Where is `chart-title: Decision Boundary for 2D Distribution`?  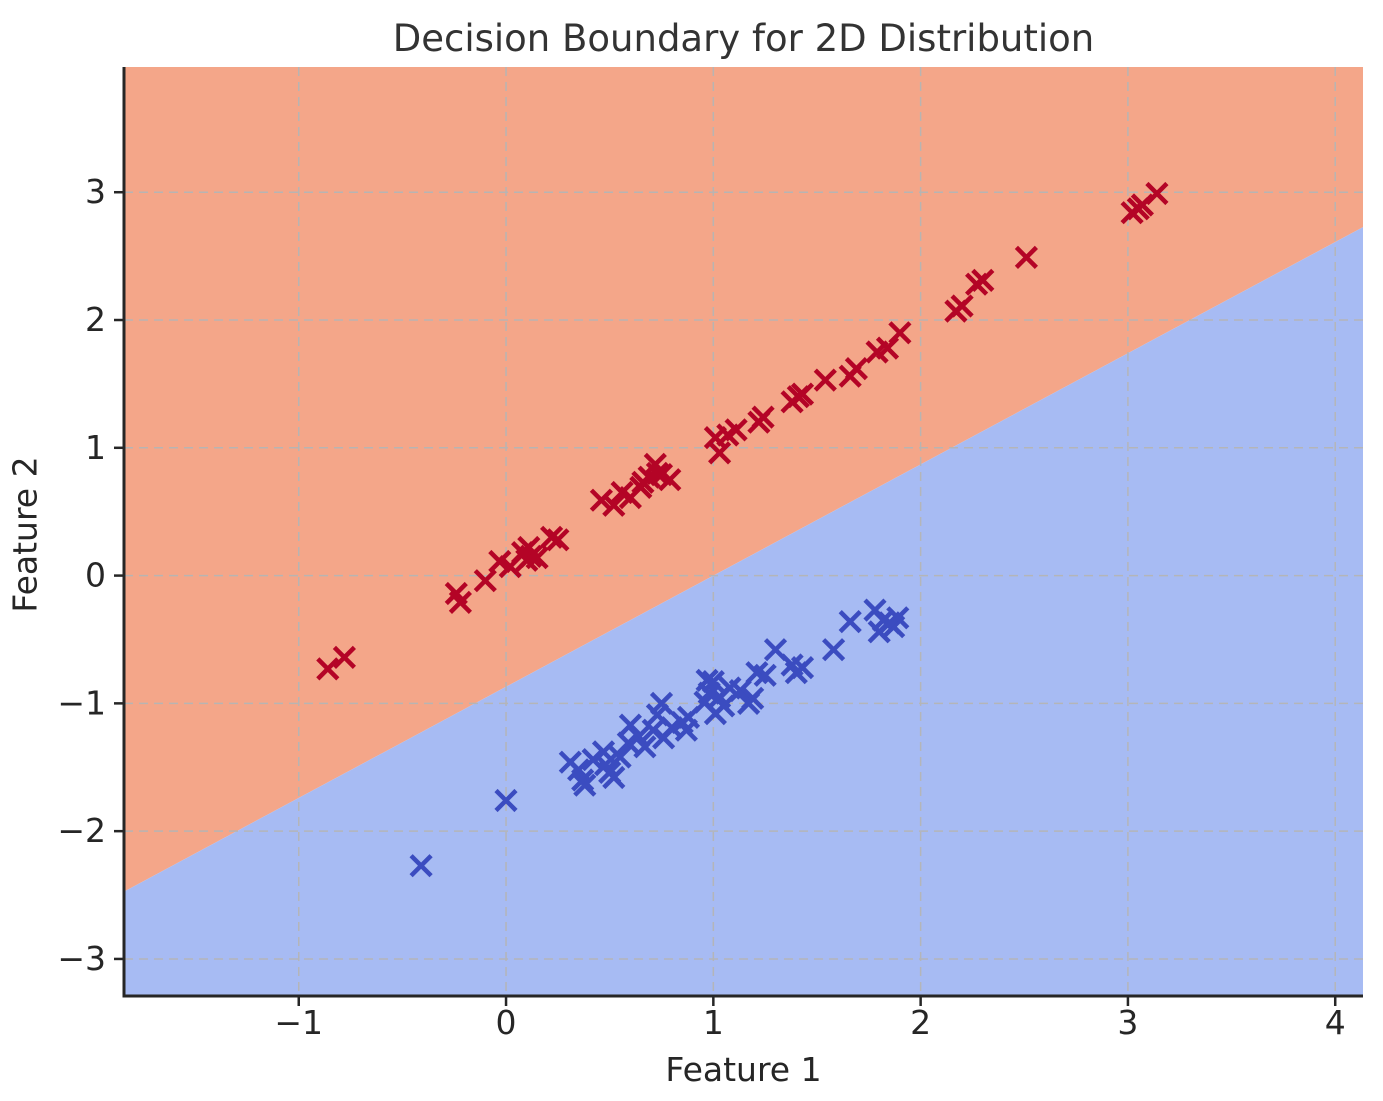
chart-title: Decision Boundary for 2D Distribution is located at coordinates (743, 38).